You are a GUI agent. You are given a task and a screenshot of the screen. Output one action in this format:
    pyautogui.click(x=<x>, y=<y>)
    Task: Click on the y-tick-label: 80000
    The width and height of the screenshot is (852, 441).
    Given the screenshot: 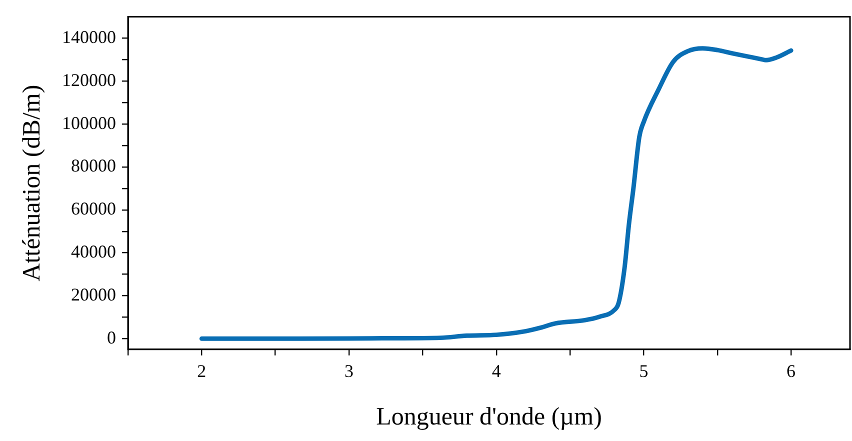 What is the action you would take?
    pyautogui.click(x=93, y=166)
    